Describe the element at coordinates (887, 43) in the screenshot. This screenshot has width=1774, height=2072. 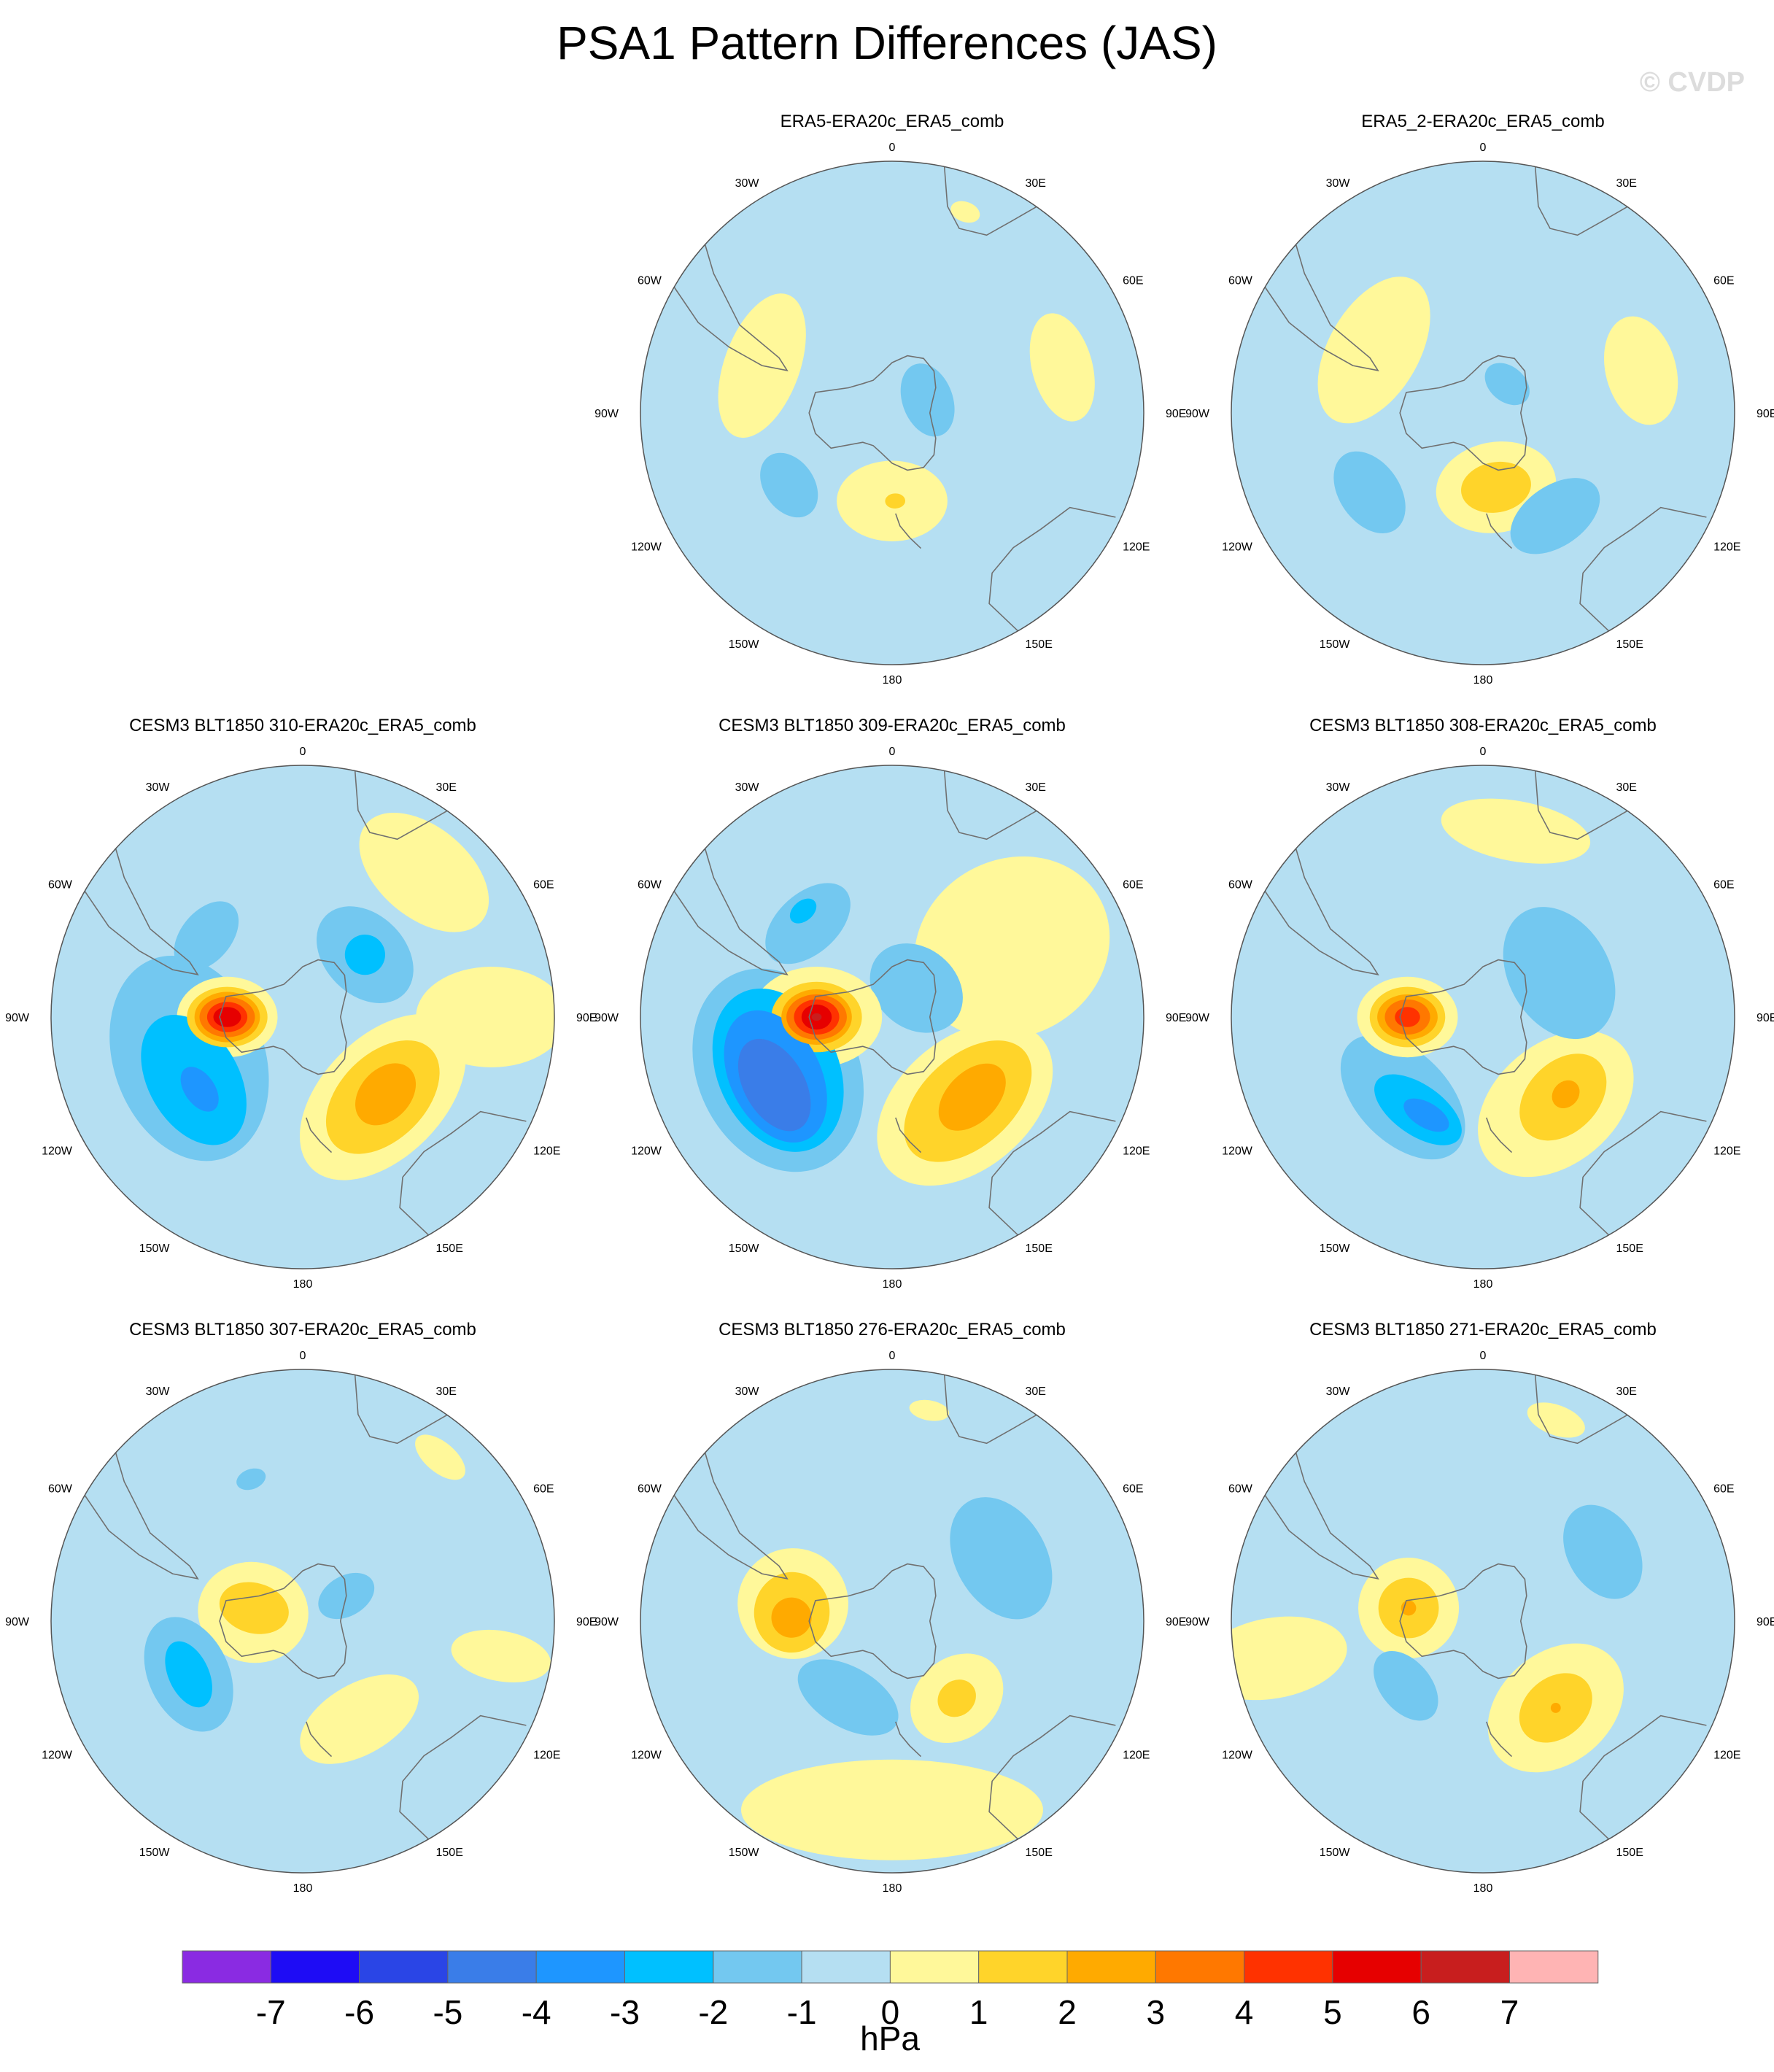
I see `figure-title: PSA1 Pattern Differences (JAS)` at that location.